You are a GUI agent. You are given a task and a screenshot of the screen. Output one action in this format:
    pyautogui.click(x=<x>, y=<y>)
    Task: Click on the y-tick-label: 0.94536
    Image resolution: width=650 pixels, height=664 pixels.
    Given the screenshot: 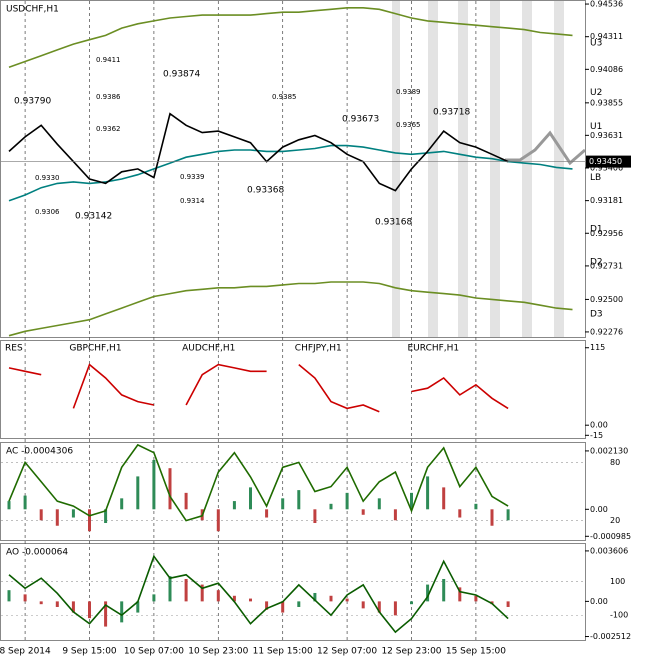 What is the action you would take?
    pyautogui.click(x=606, y=4)
    